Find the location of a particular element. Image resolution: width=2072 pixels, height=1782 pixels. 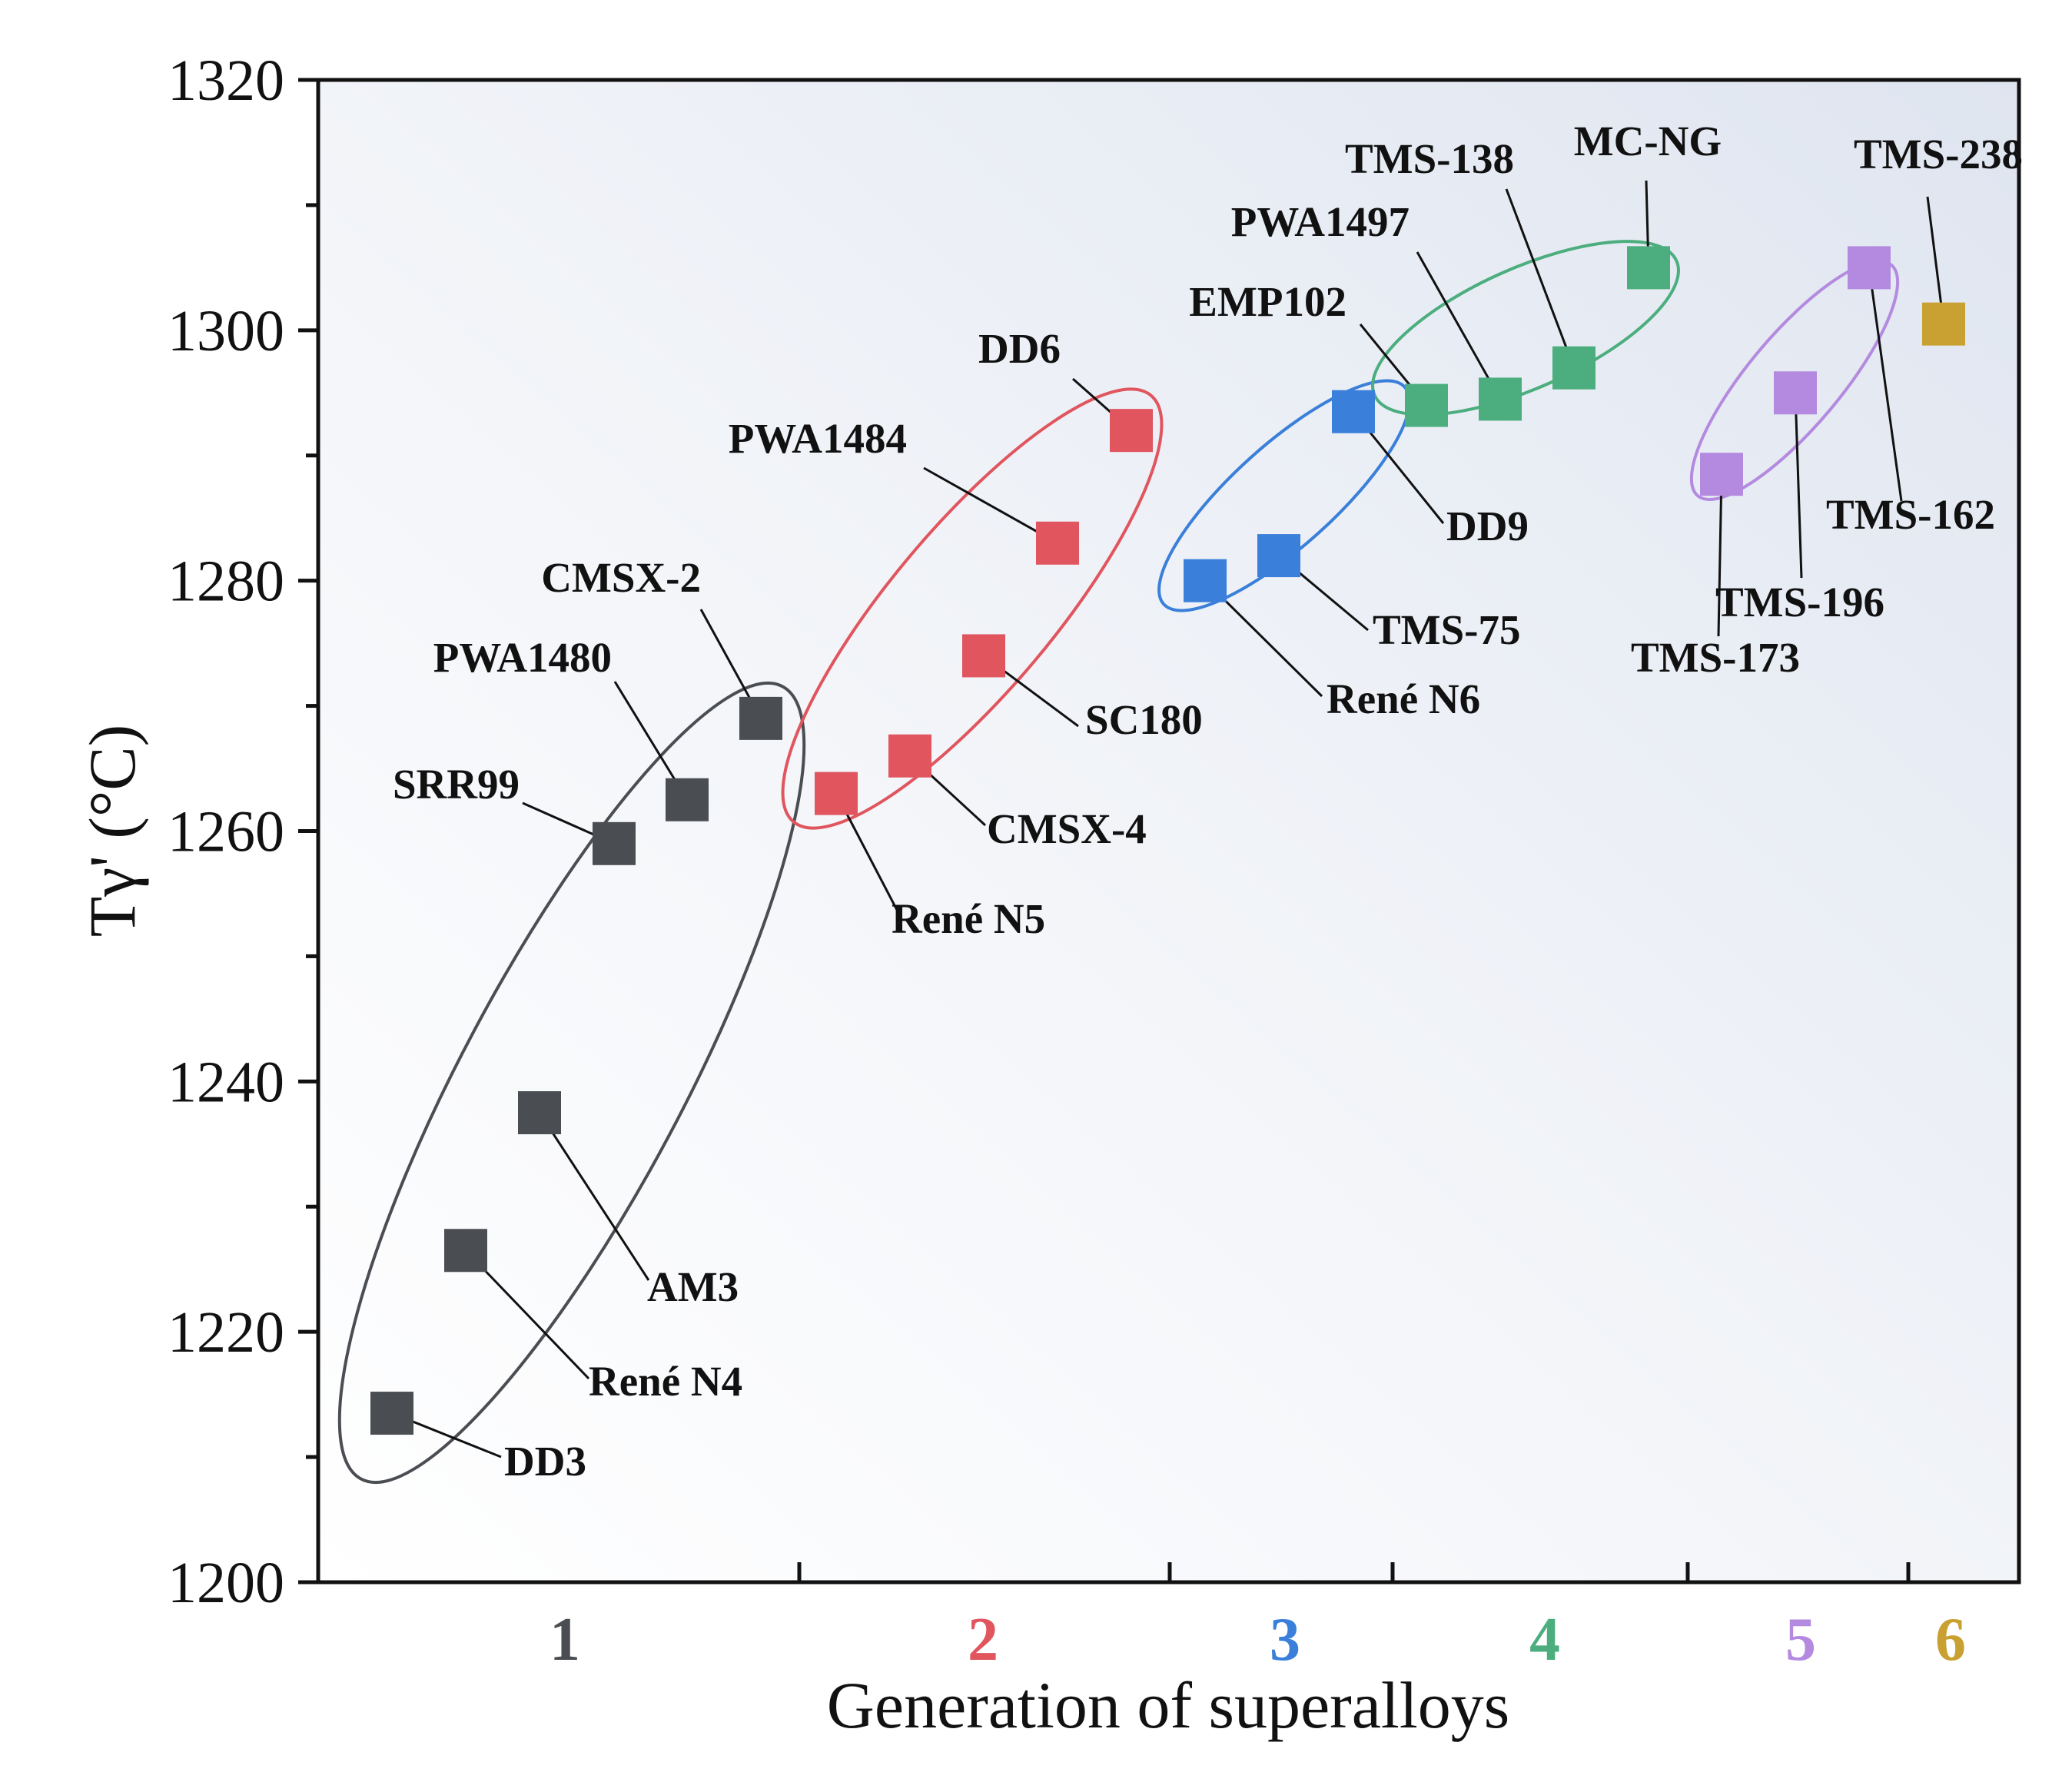

y-tick-label: 1300 is located at coordinates (226, 331).